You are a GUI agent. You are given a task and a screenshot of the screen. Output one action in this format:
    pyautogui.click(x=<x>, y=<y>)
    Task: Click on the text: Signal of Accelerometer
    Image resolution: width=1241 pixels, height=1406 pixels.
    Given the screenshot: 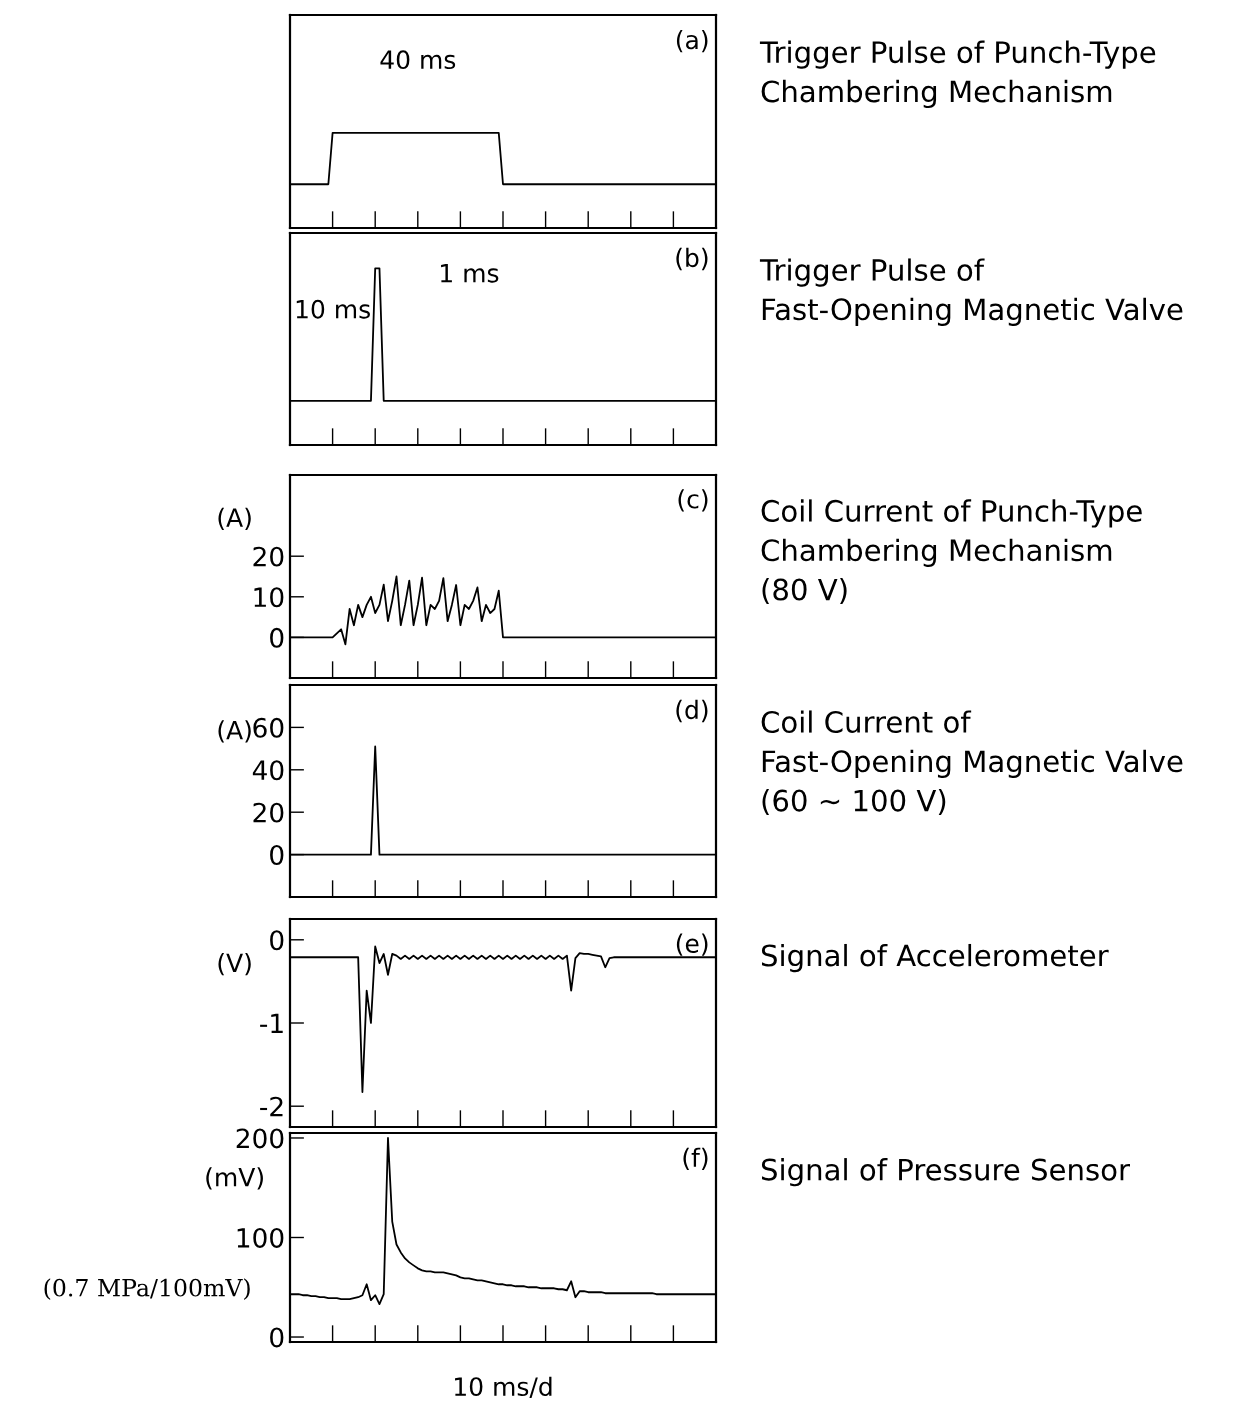 What is the action you would take?
    pyautogui.click(x=935, y=958)
    